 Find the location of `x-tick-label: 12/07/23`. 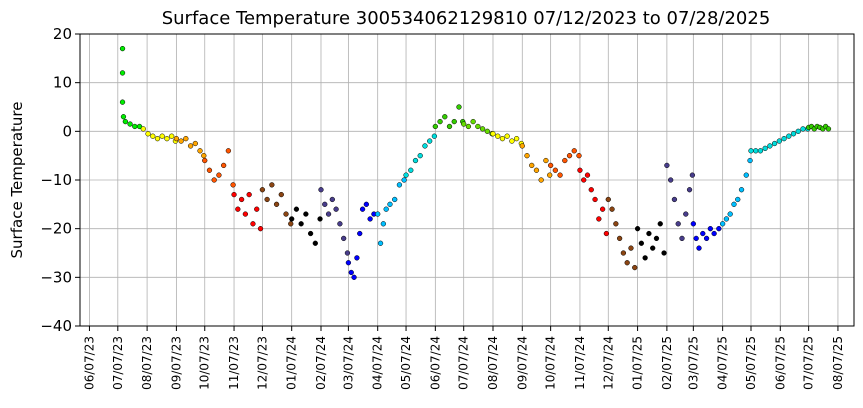

x-tick-label: 12/07/23 is located at coordinates (262, 363).